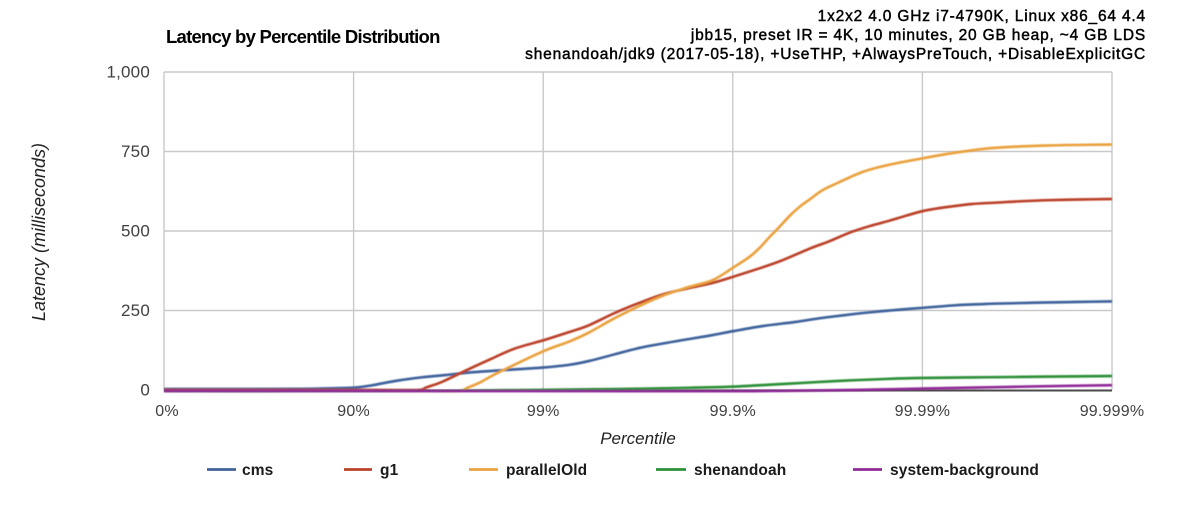  I want to click on svg-text: Percentile, so click(638, 438).